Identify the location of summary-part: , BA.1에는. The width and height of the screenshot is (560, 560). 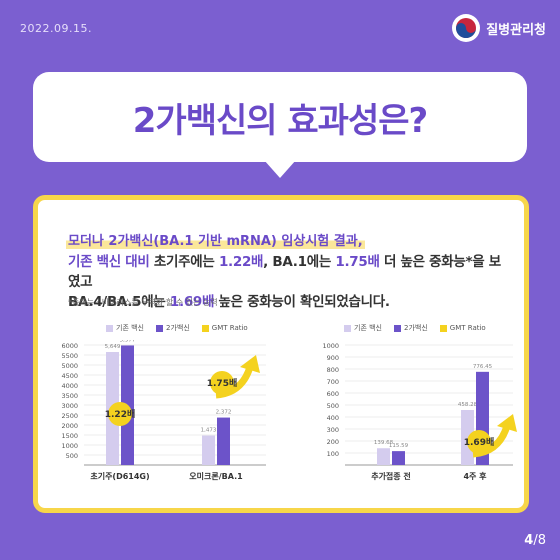
(299, 262).